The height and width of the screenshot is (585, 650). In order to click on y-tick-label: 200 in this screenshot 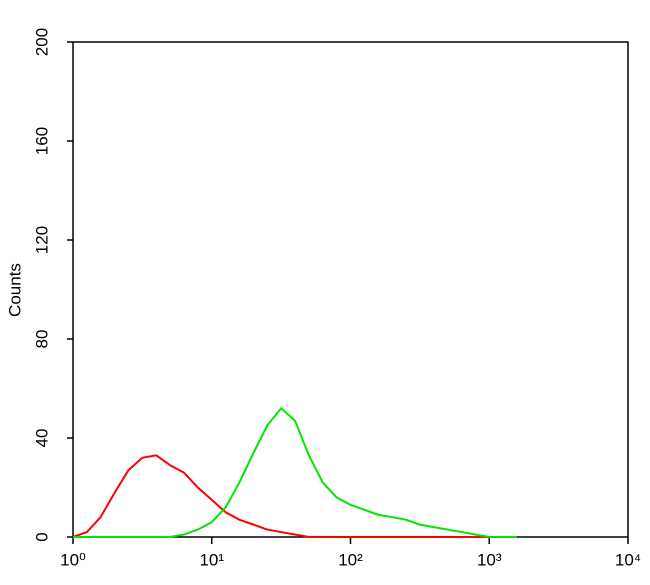, I will do `click(41, 42)`.